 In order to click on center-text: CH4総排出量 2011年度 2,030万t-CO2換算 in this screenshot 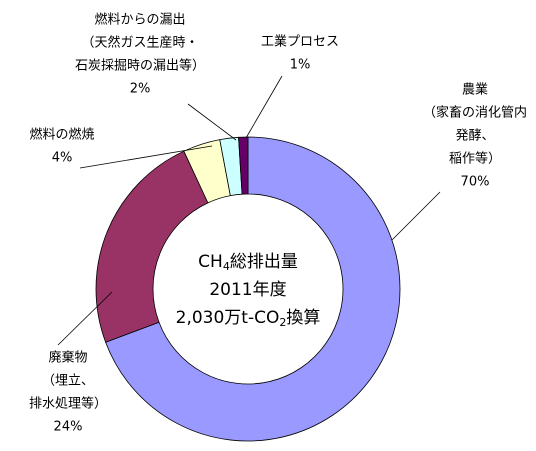, I will do `click(248, 290)`.